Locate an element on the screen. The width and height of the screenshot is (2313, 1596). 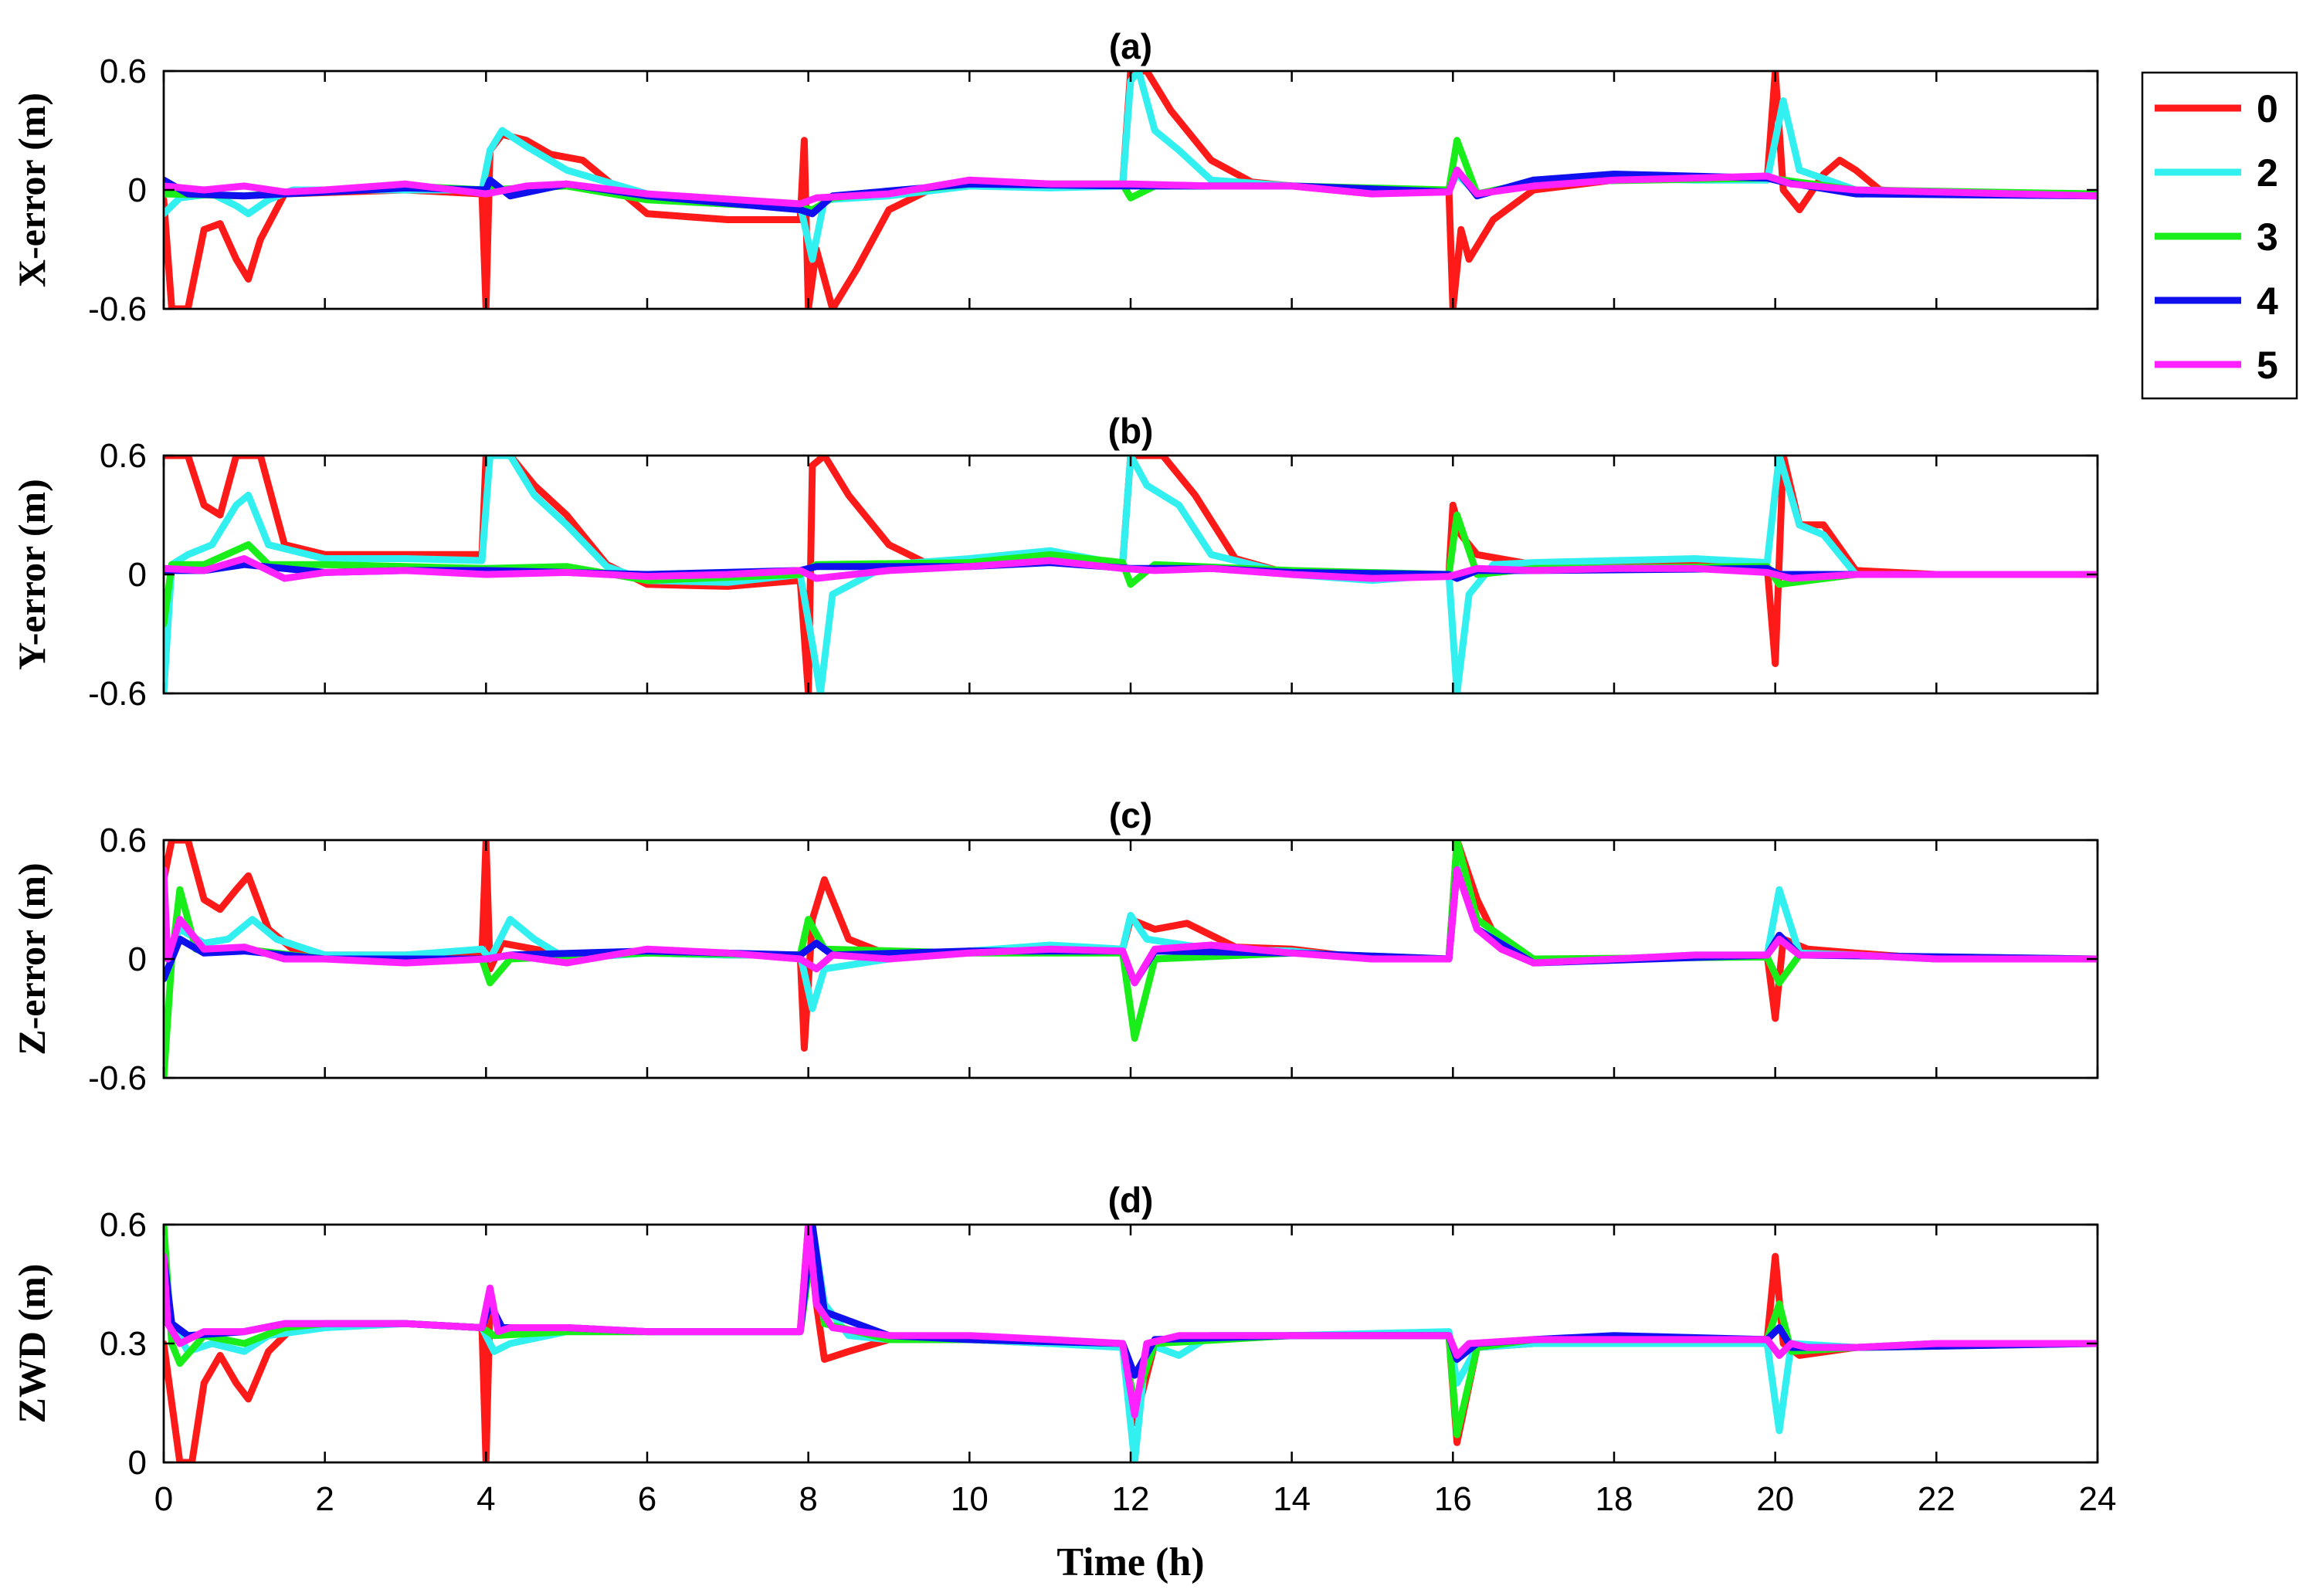
y-axis-label: X-error (m) is located at coordinates (31, 190).